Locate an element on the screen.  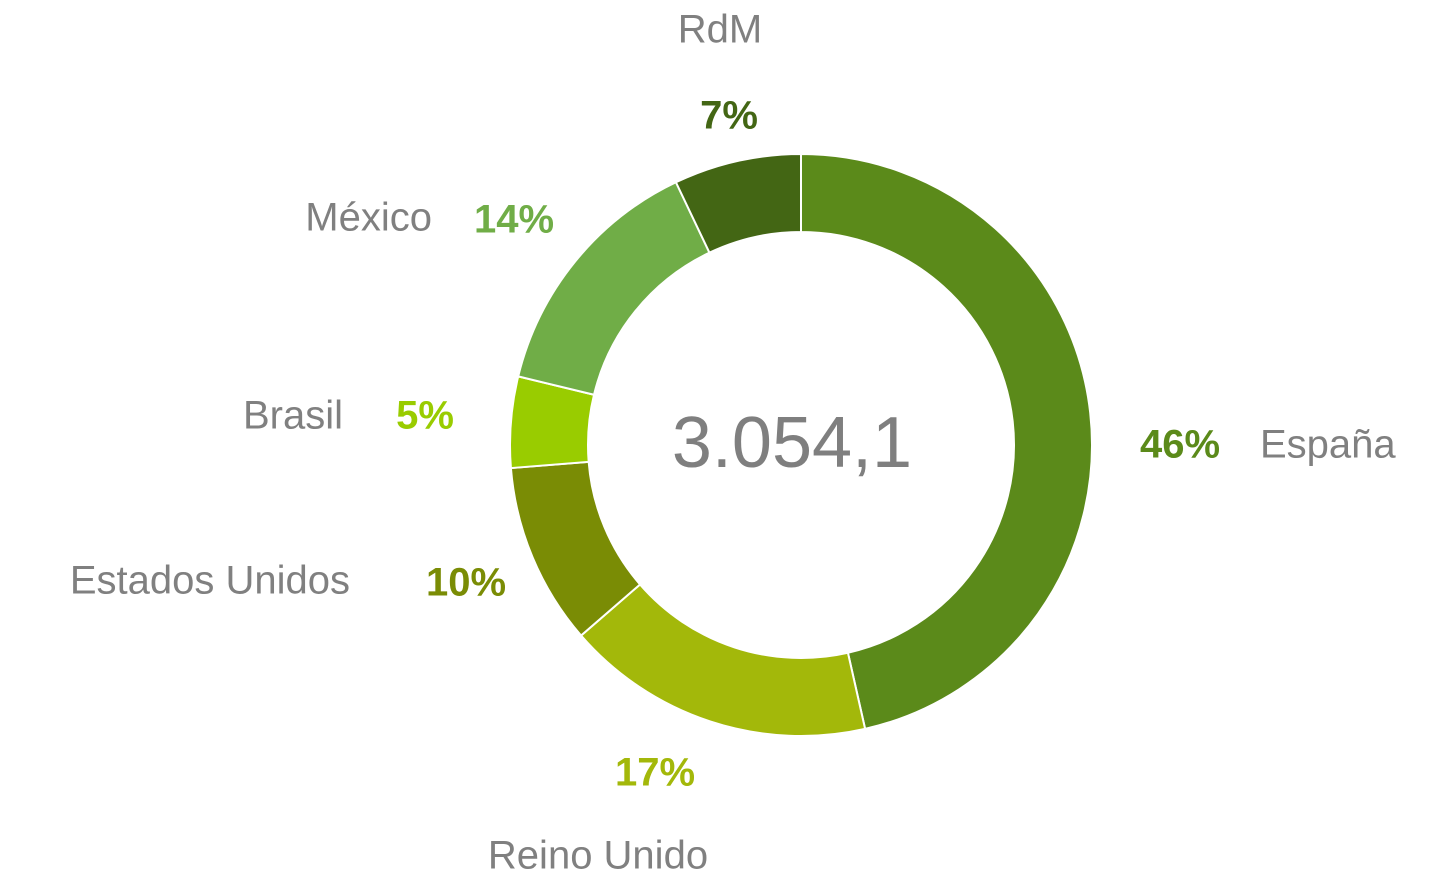
category-label: Reino Unido is located at coordinates (598, 856).